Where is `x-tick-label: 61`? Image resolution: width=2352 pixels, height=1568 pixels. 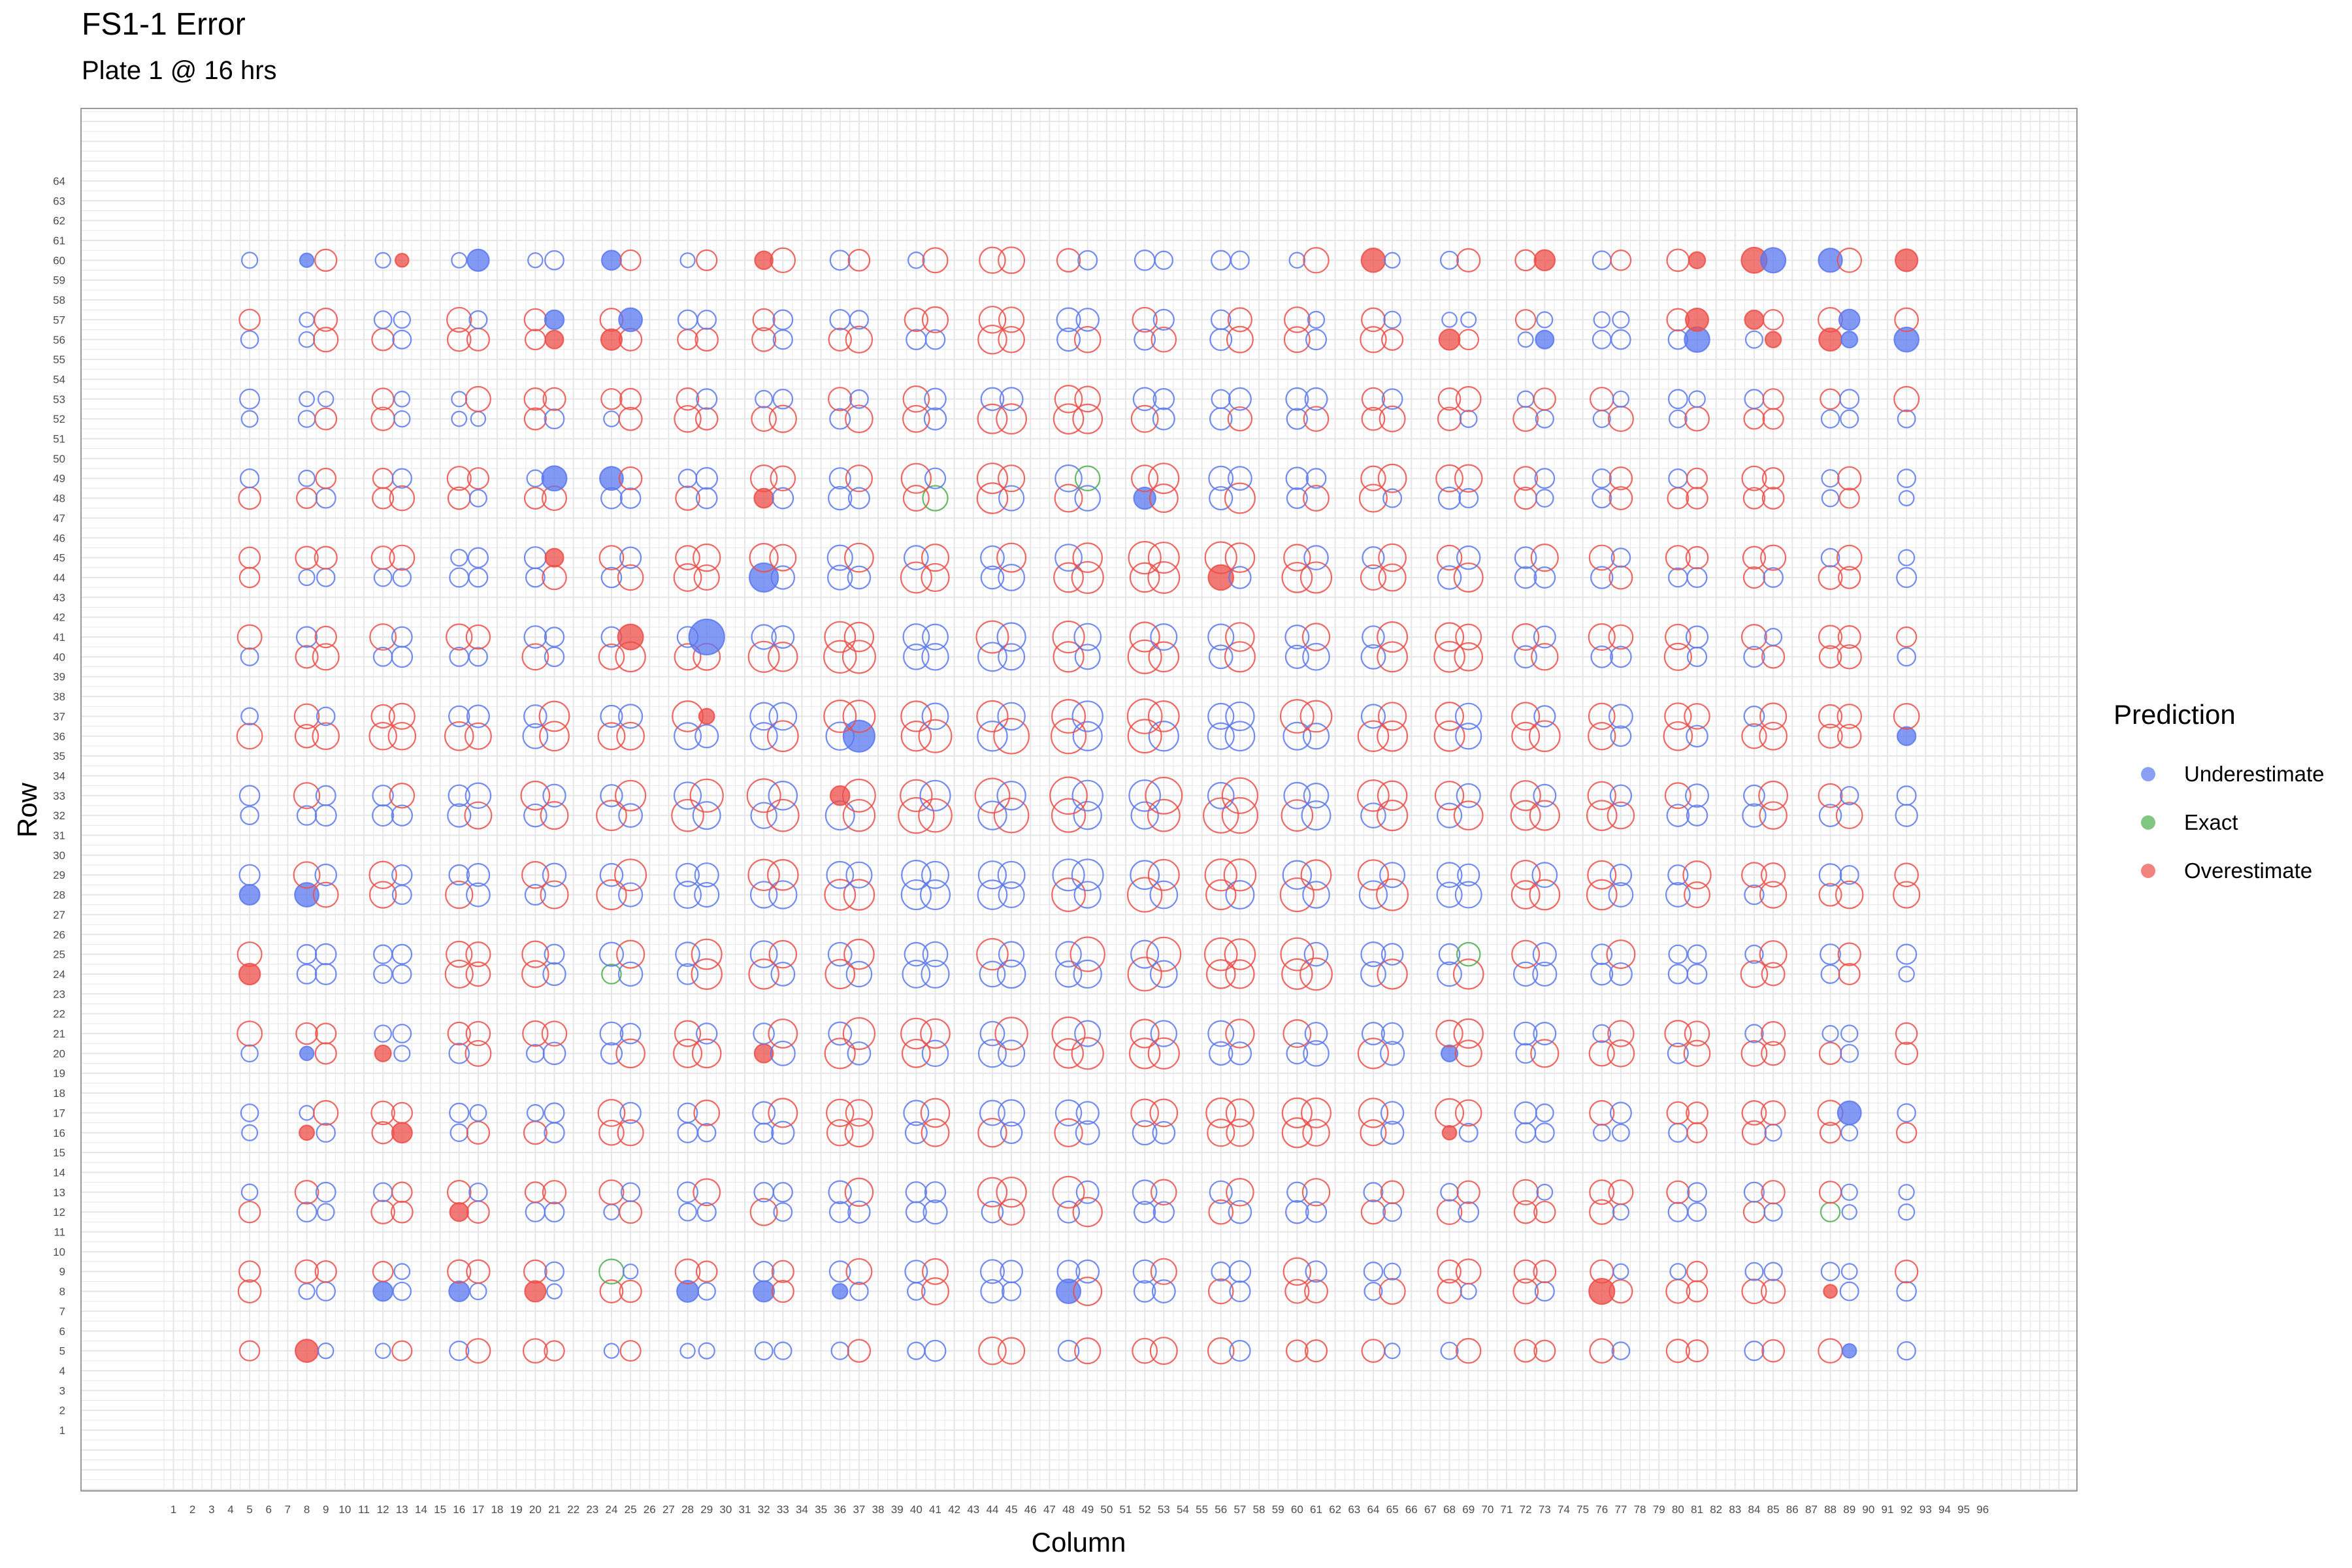 x-tick-label: 61 is located at coordinates (1316, 1509).